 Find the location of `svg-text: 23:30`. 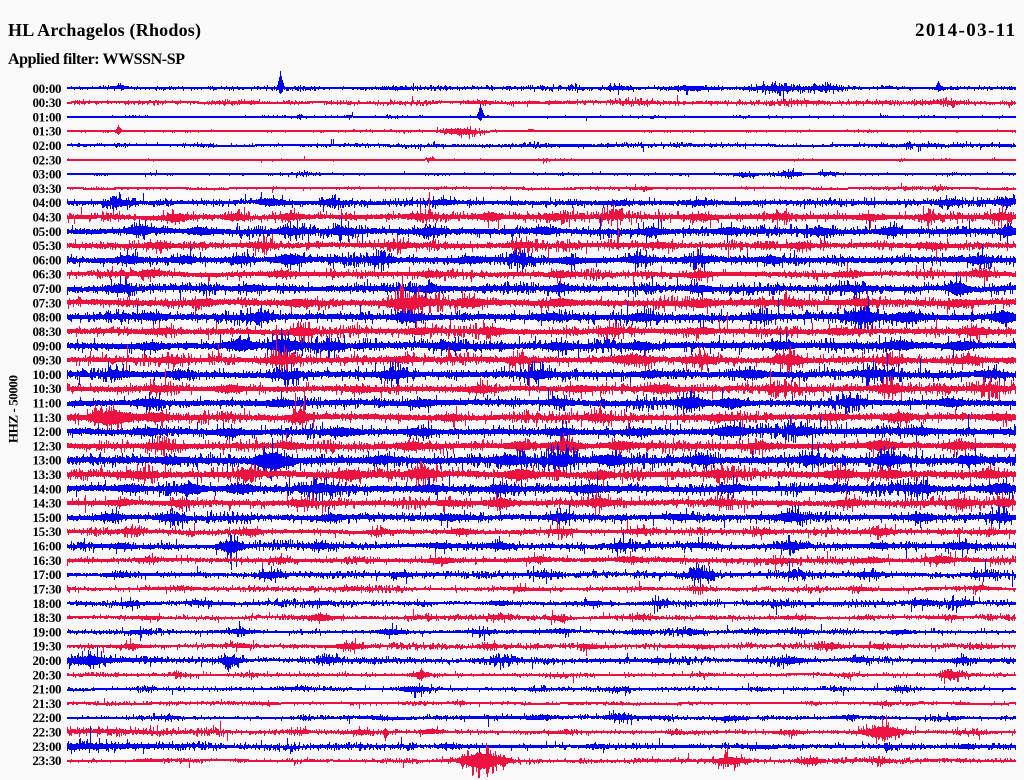

svg-text: 23:30 is located at coordinates (47, 760).